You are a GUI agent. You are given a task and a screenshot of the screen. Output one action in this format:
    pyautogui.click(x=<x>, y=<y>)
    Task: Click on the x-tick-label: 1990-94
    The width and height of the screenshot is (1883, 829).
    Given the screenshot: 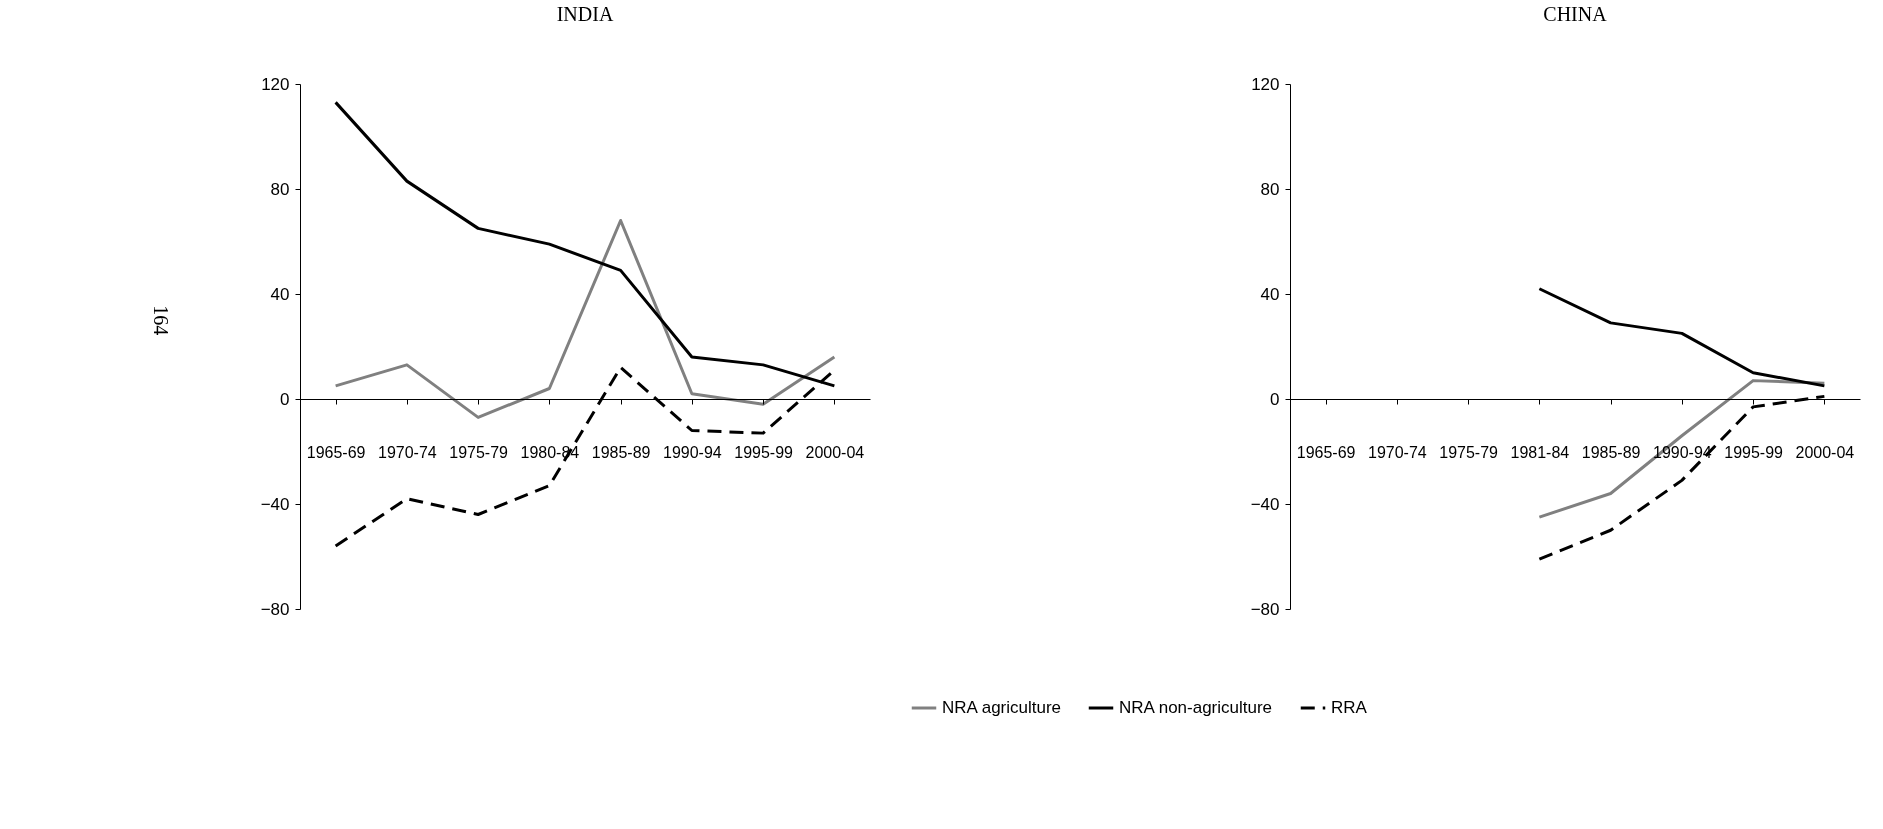 What is the action you would take?
    pyautogui.click(x=692, y=452)
    